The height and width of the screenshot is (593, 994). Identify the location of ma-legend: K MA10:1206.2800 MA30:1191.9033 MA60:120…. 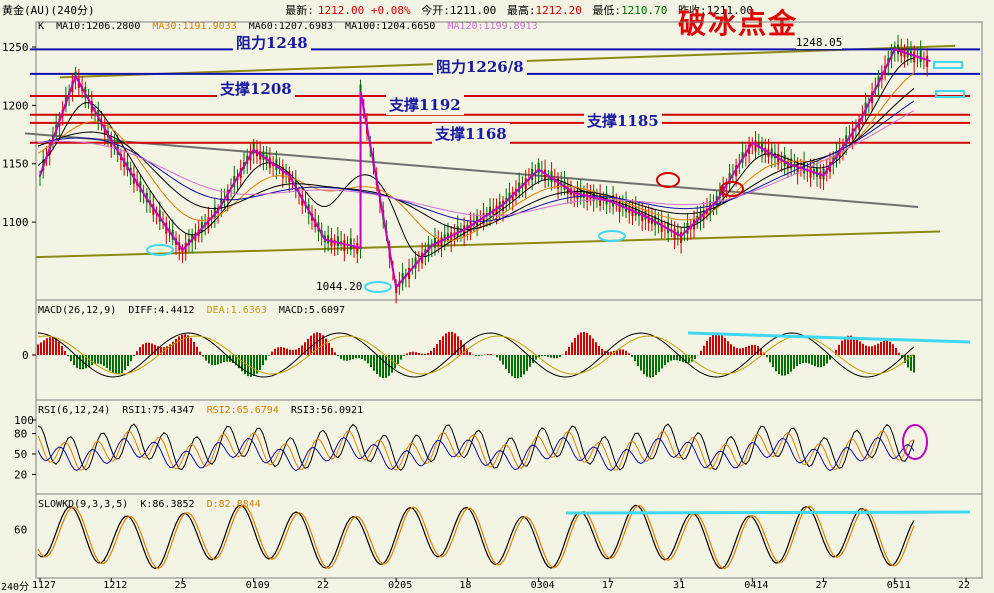
(291, 26).